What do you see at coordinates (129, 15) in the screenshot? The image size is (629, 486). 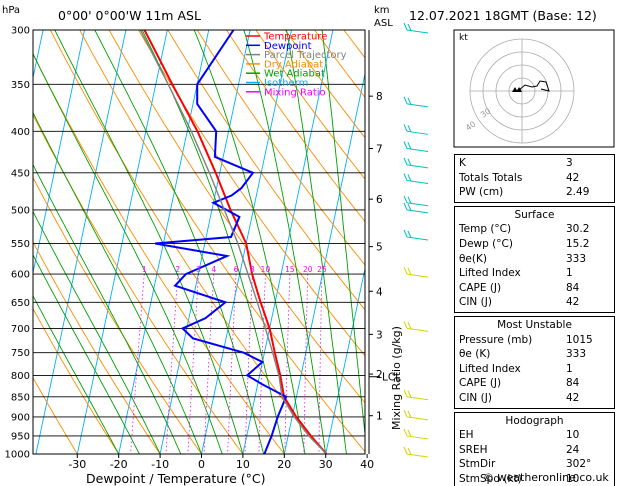 I see `location-title: 0°00' 0°00'W 11m ASL` at bounding box center [129, 15].